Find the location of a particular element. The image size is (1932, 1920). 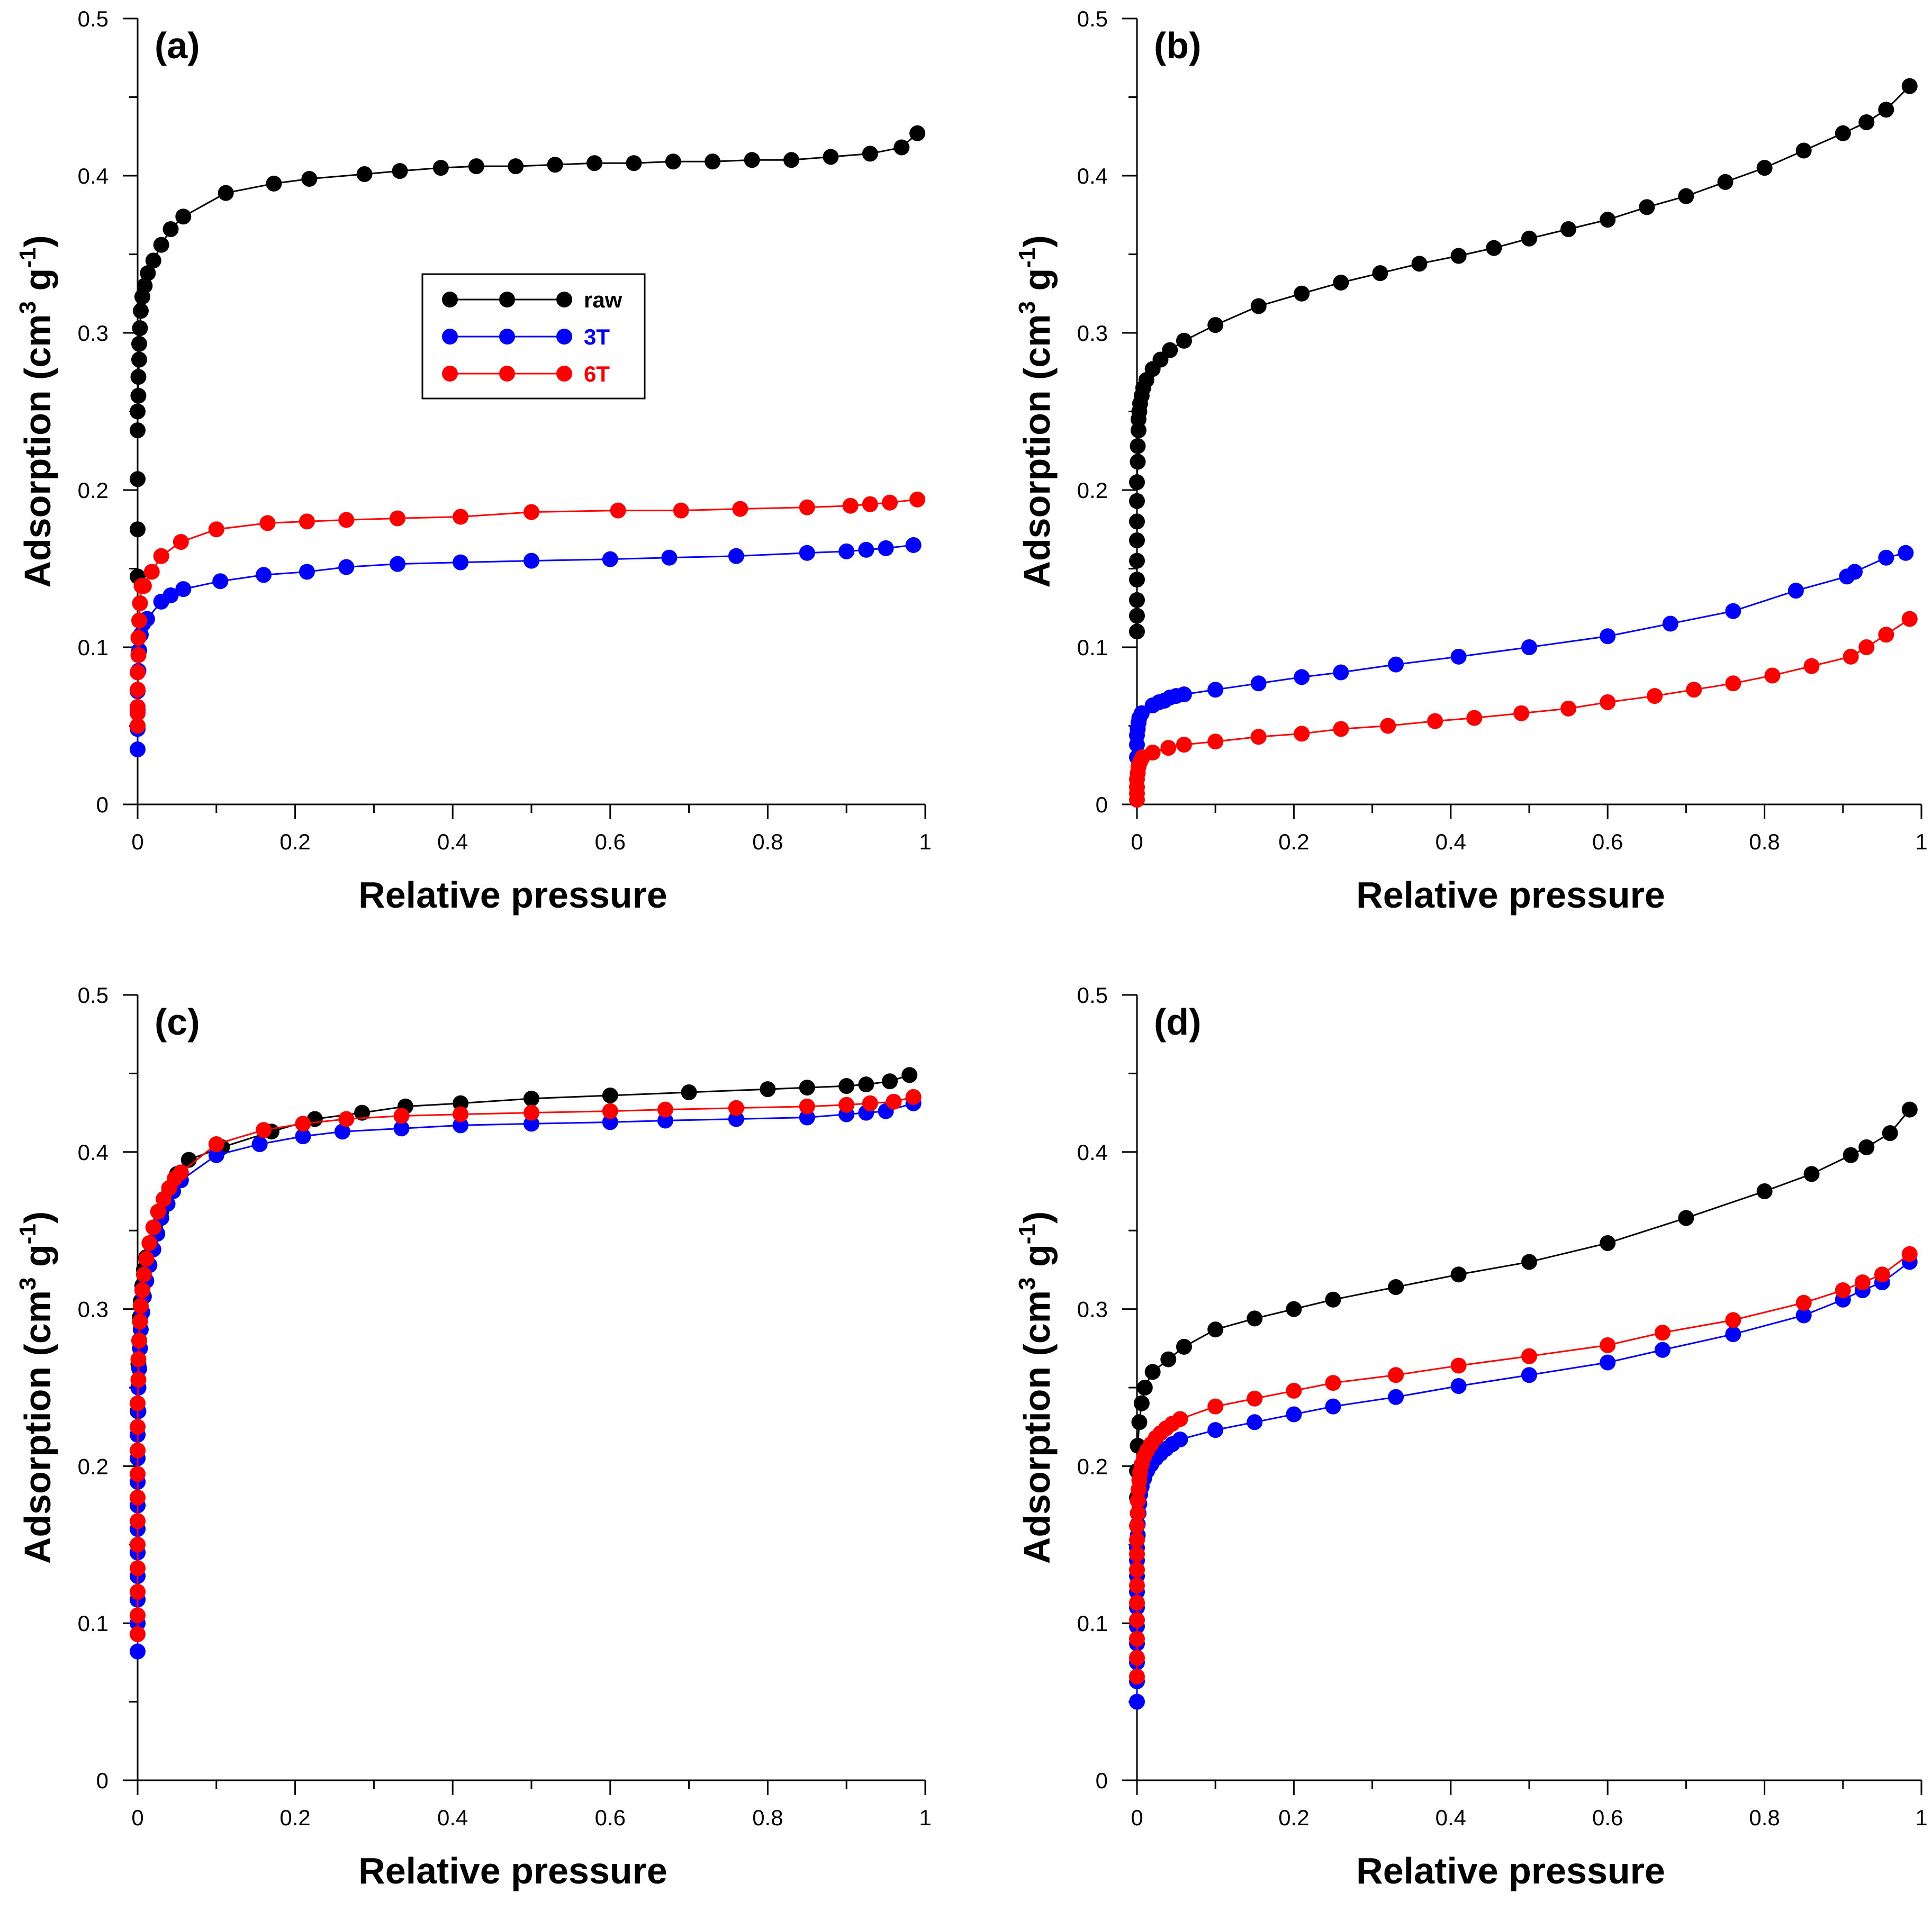

series-line-6T is located at coordinates (527, 613).